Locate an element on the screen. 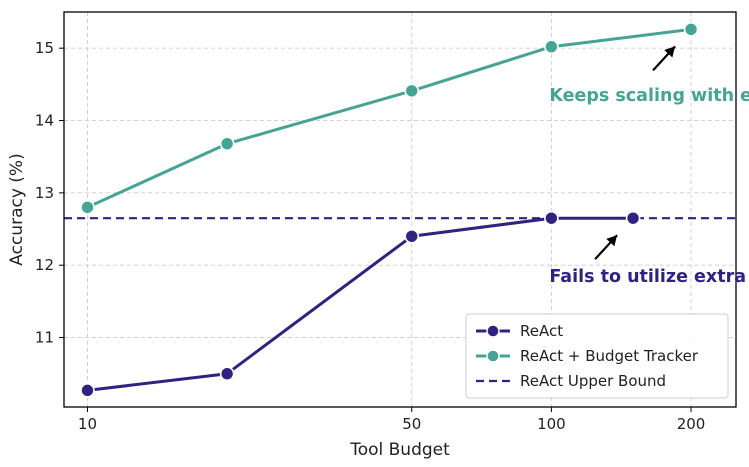 The height and width of the screenshot is (467, 749). x-tick-label: 50 is located at coordinates (411, 424).